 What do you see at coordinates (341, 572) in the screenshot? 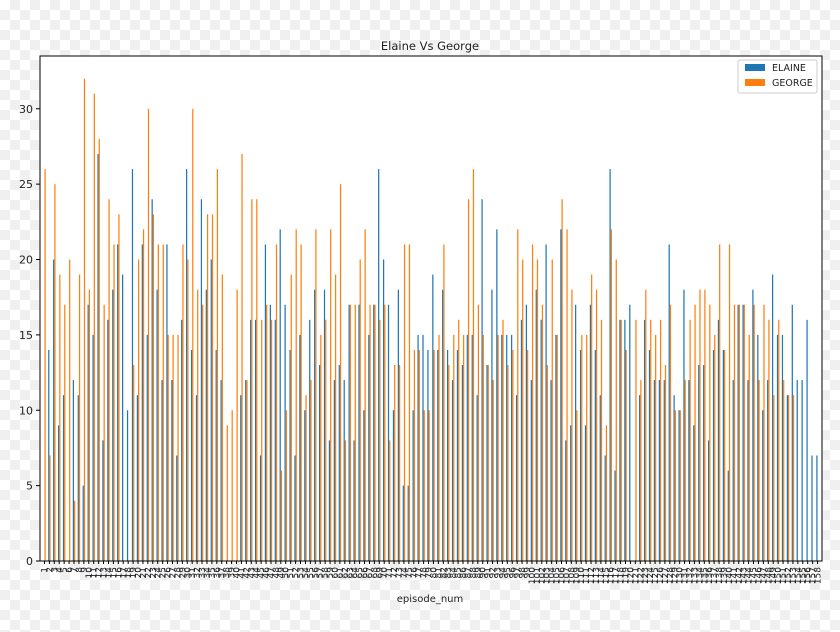
I see `x-tick-label: 61` at bounding box center [341, 572].